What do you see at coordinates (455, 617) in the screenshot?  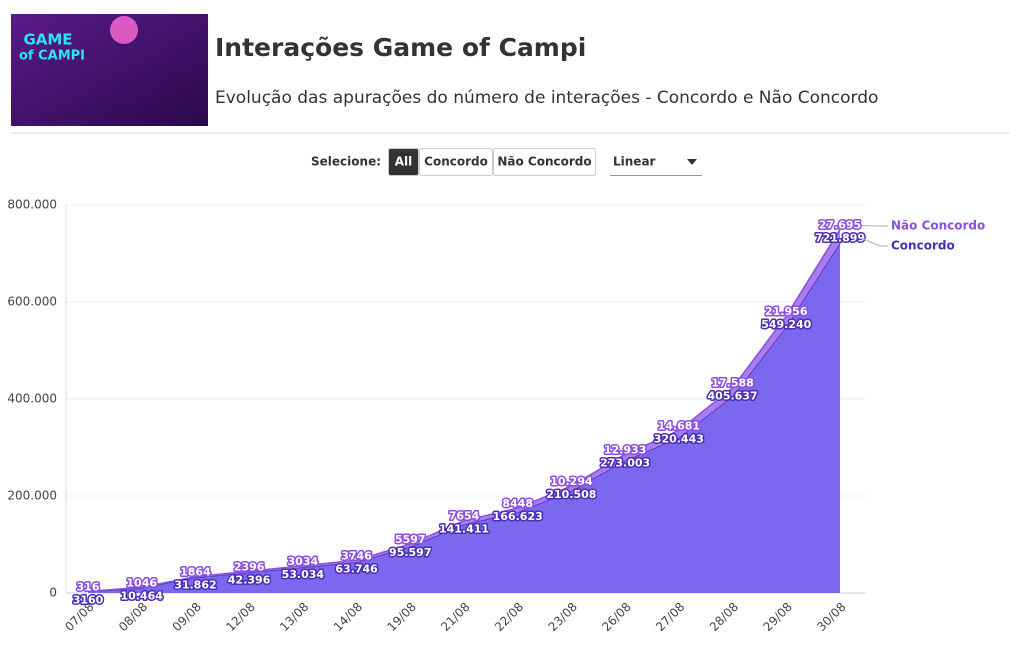 I see `x-tick-label: 21/08` at bounding box center [455, 617].